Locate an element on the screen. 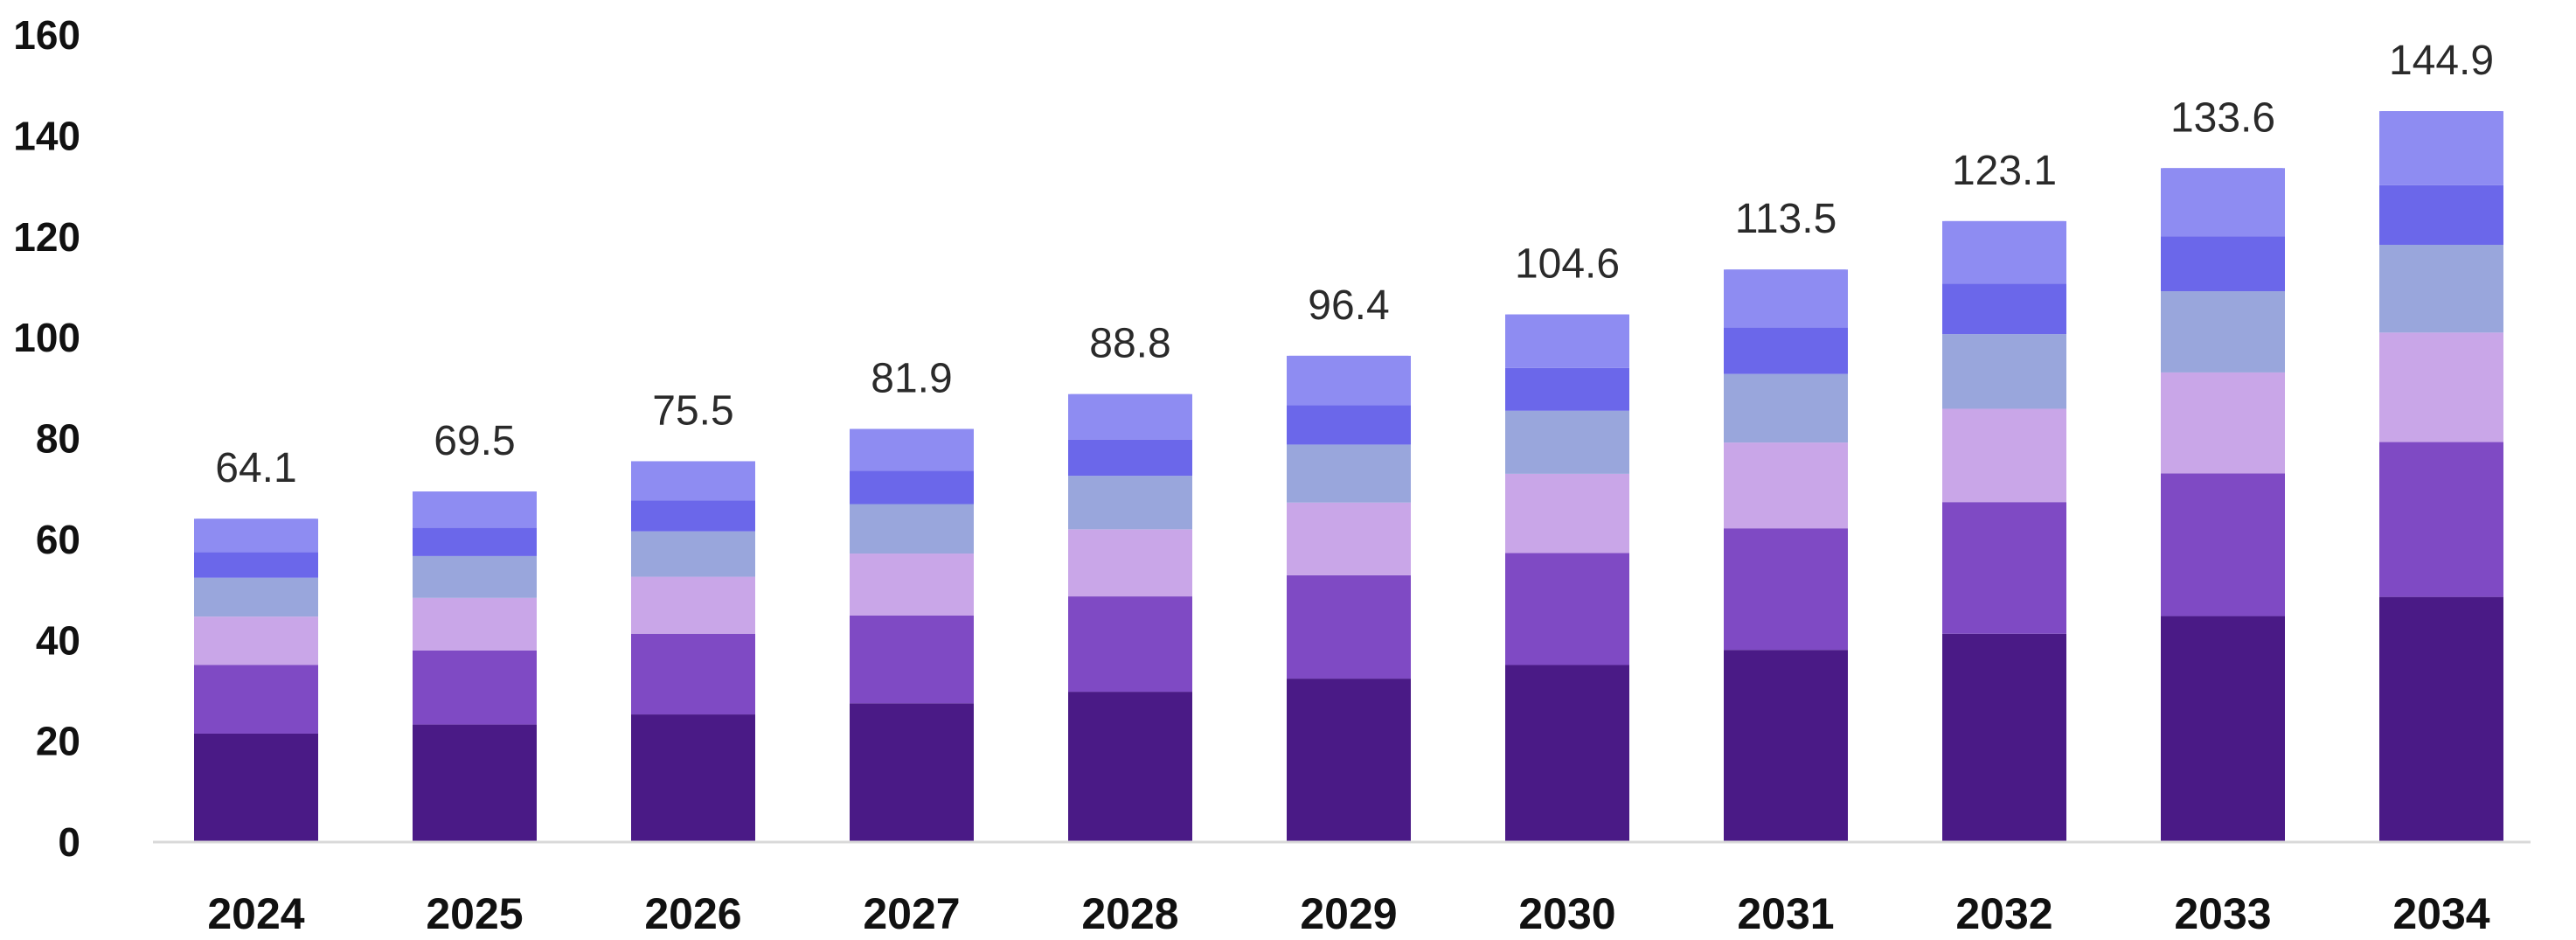 The height and width of the screenshot is (940, 2576). y-tick-label: 100 is located at coordinates (46, 337).